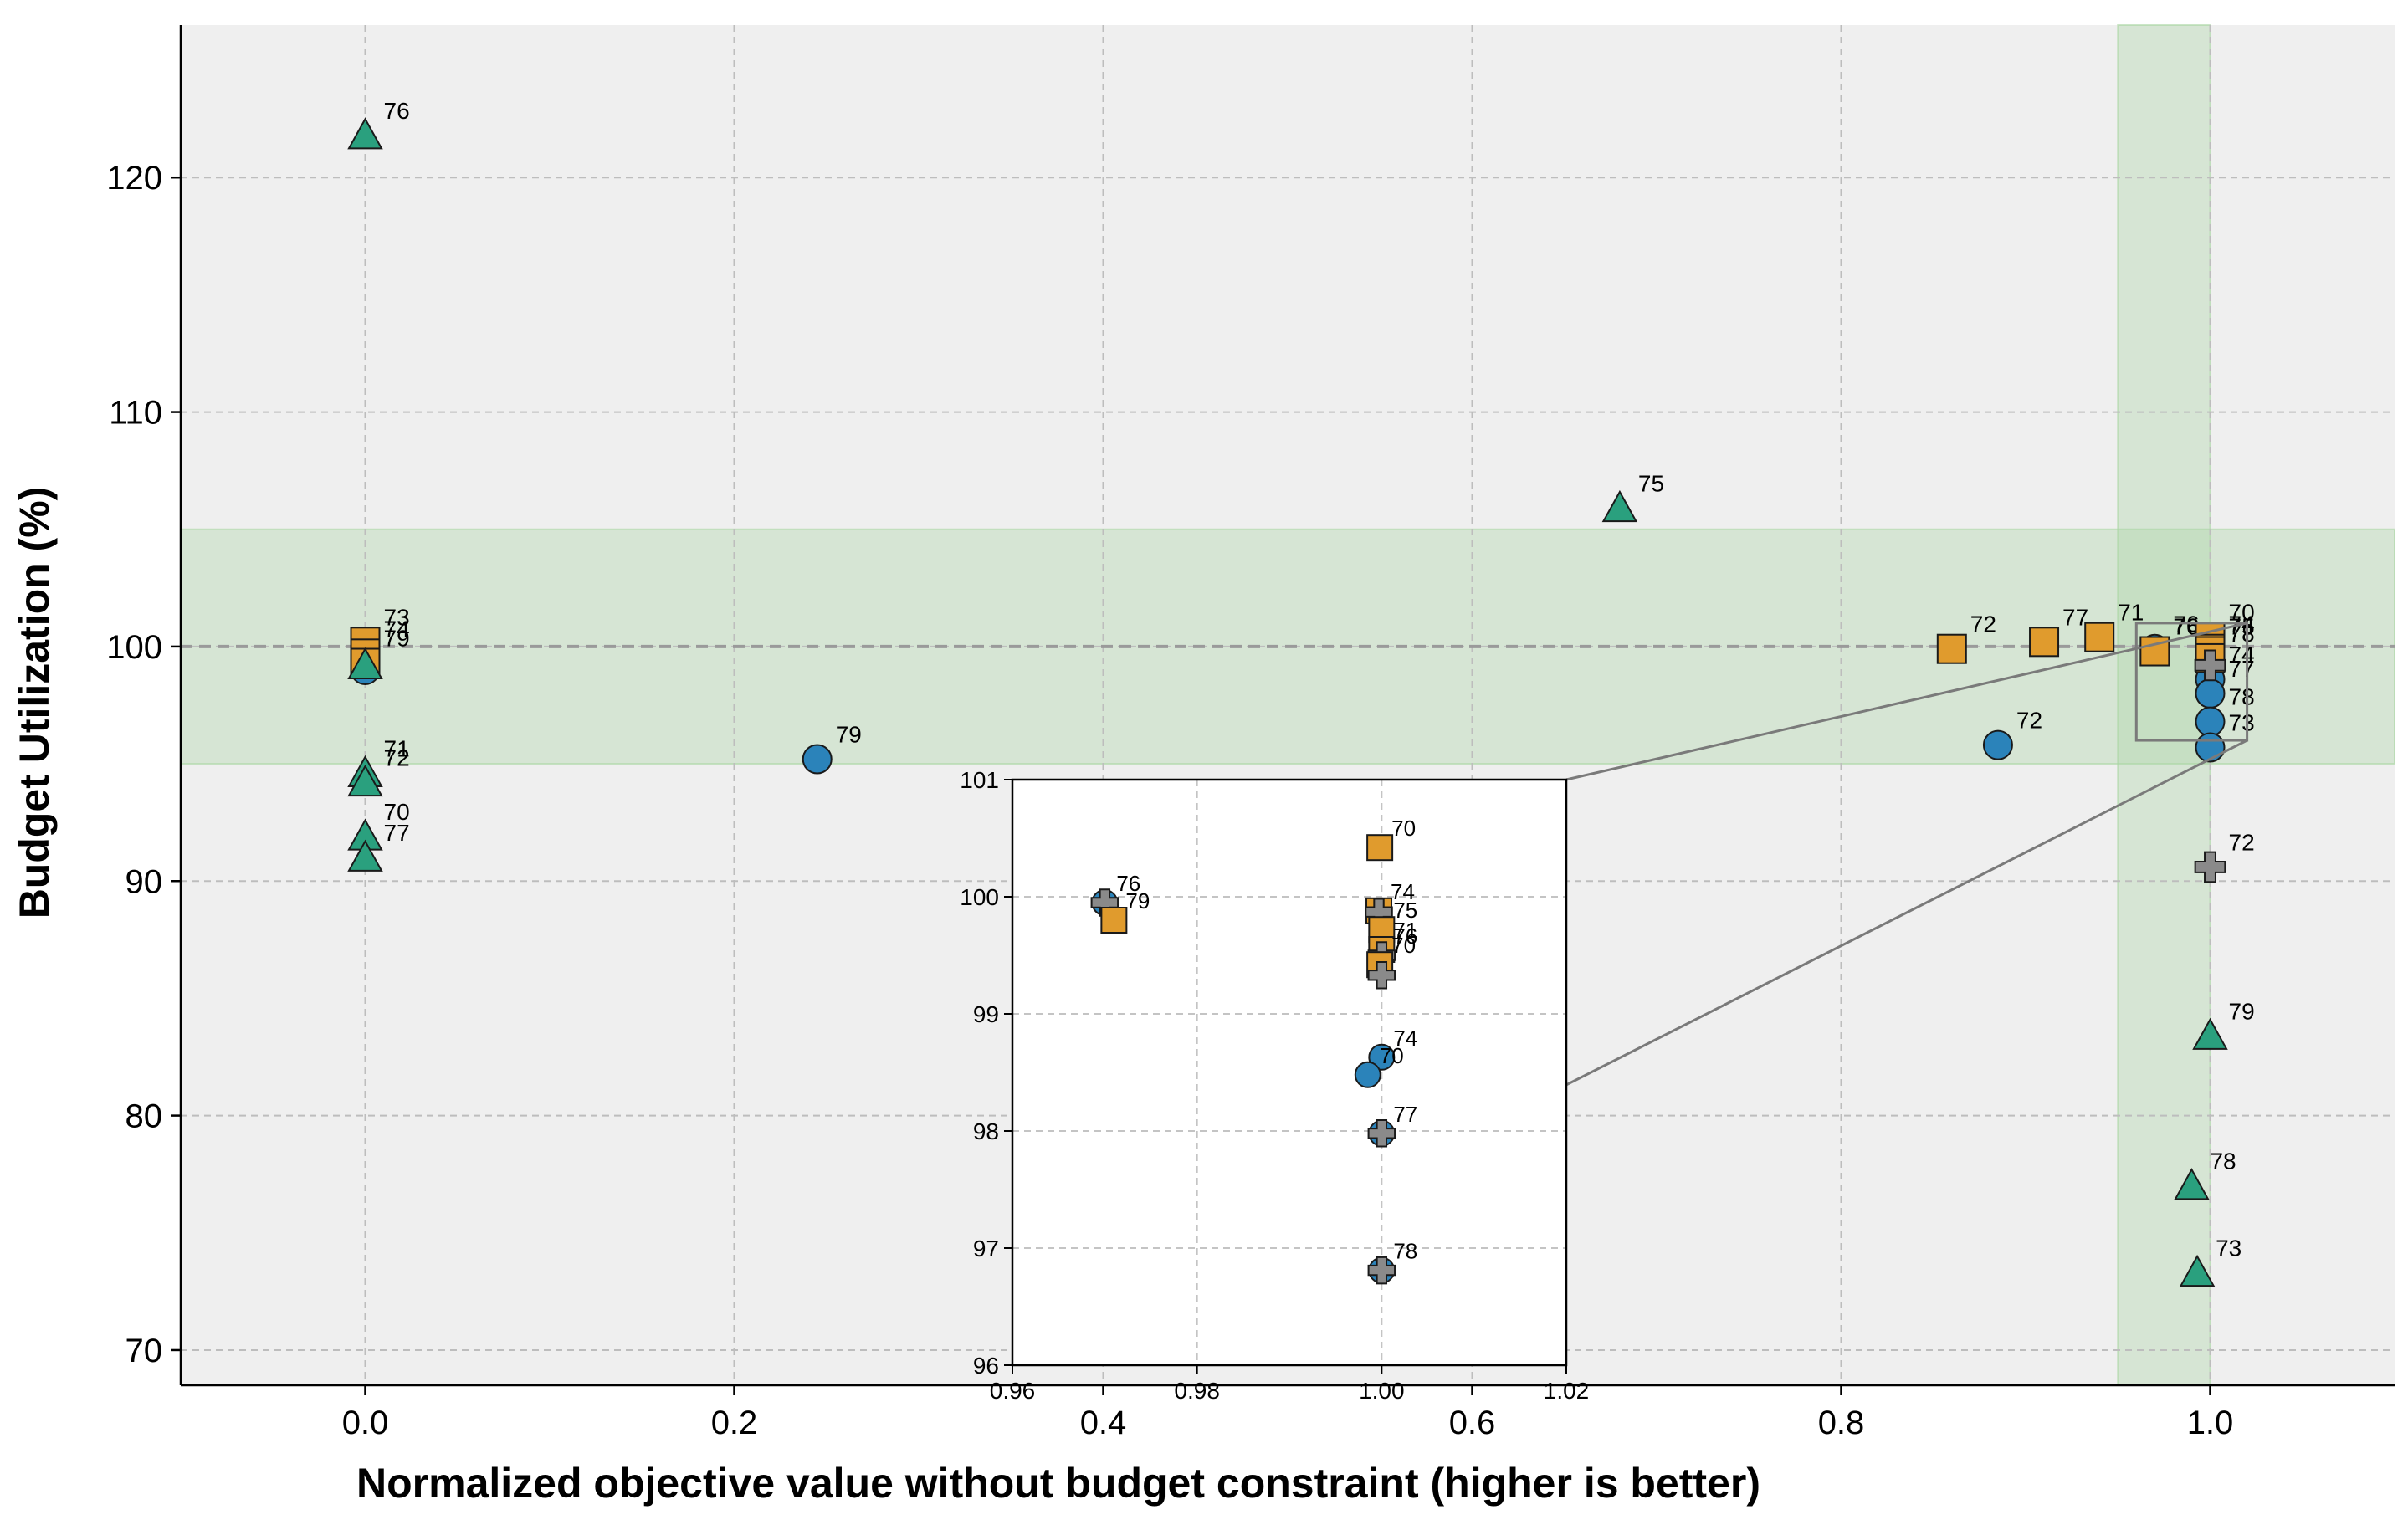  What do you see at coordinates (1842, 1423) in the screenshot?
I see `x-tick-label: 0.8` at bounding box center [1842, 1423].